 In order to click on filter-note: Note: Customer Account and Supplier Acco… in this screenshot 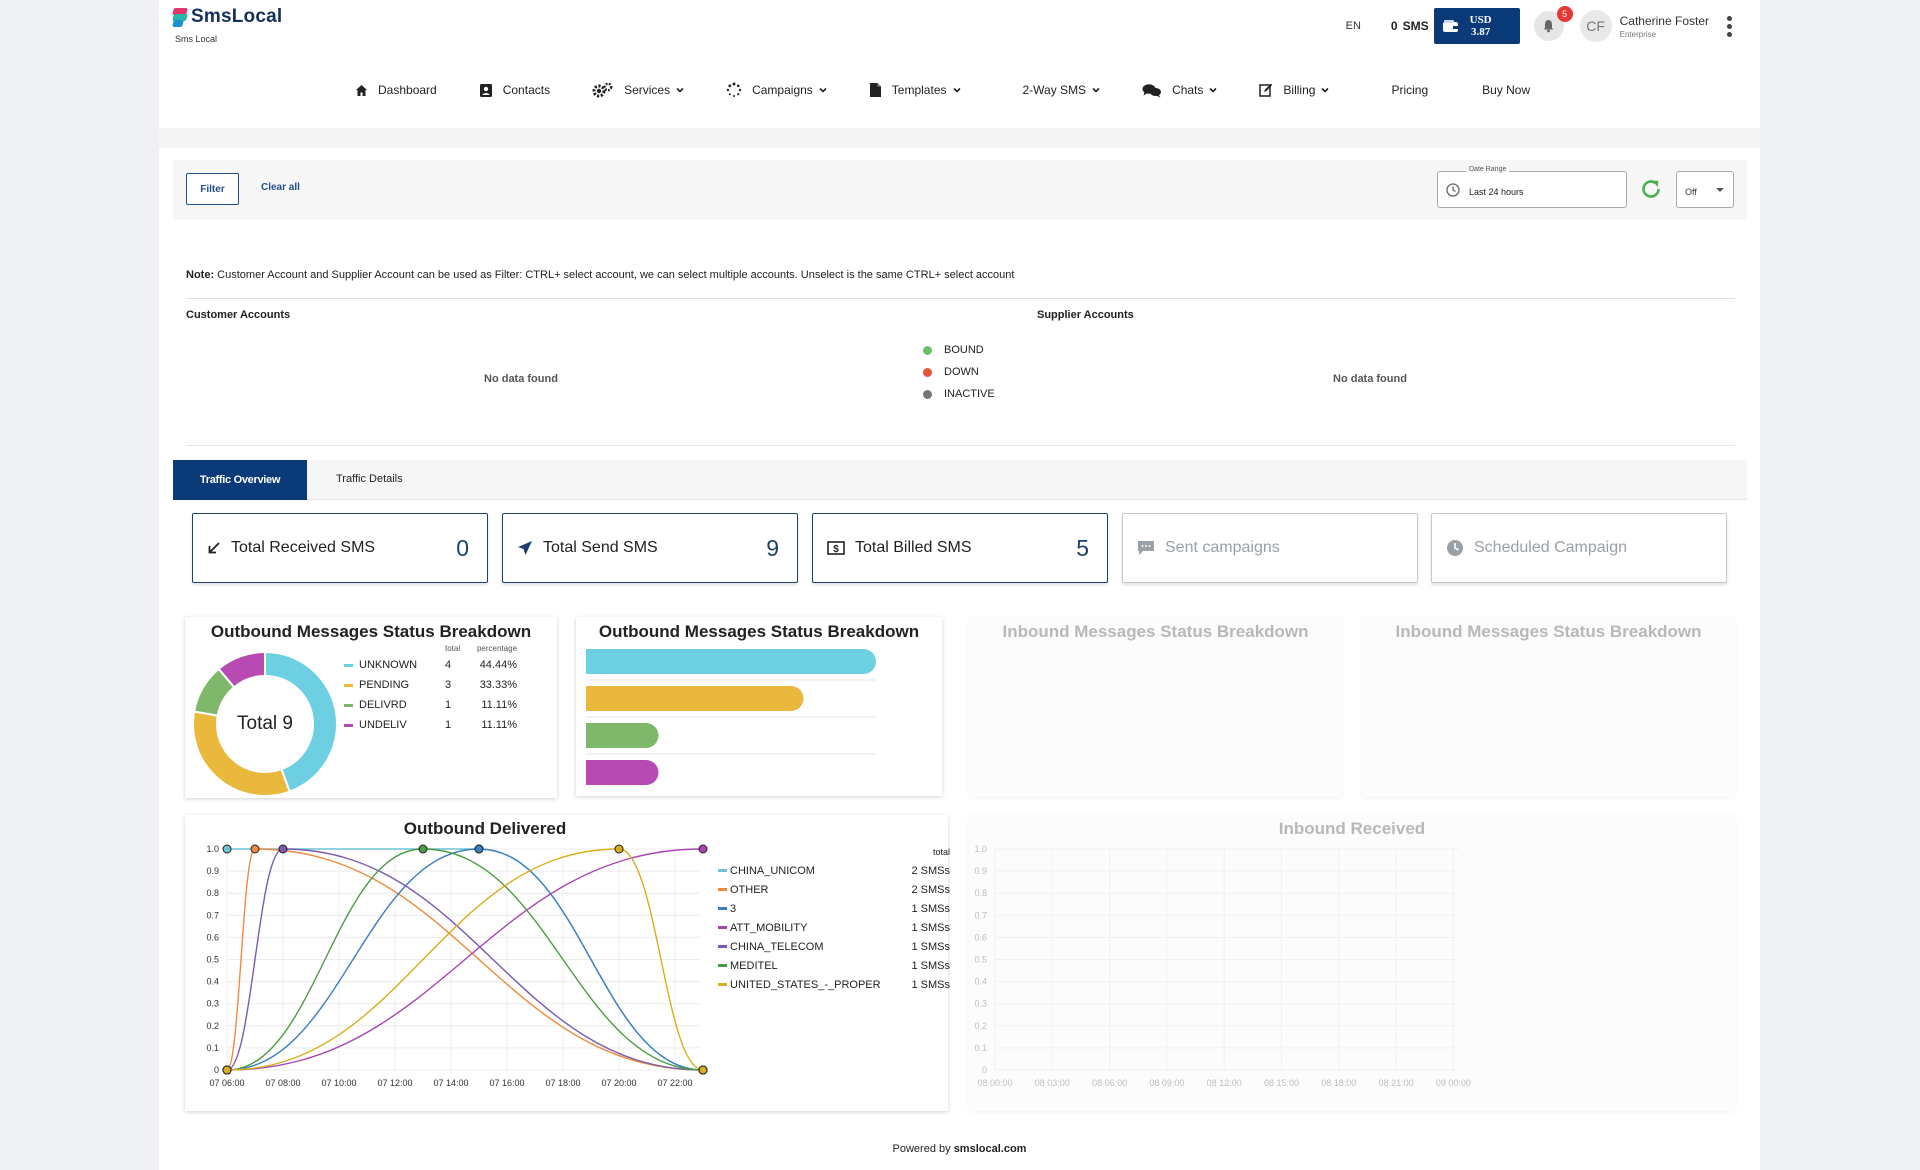, I will do `click(600, 275)`.